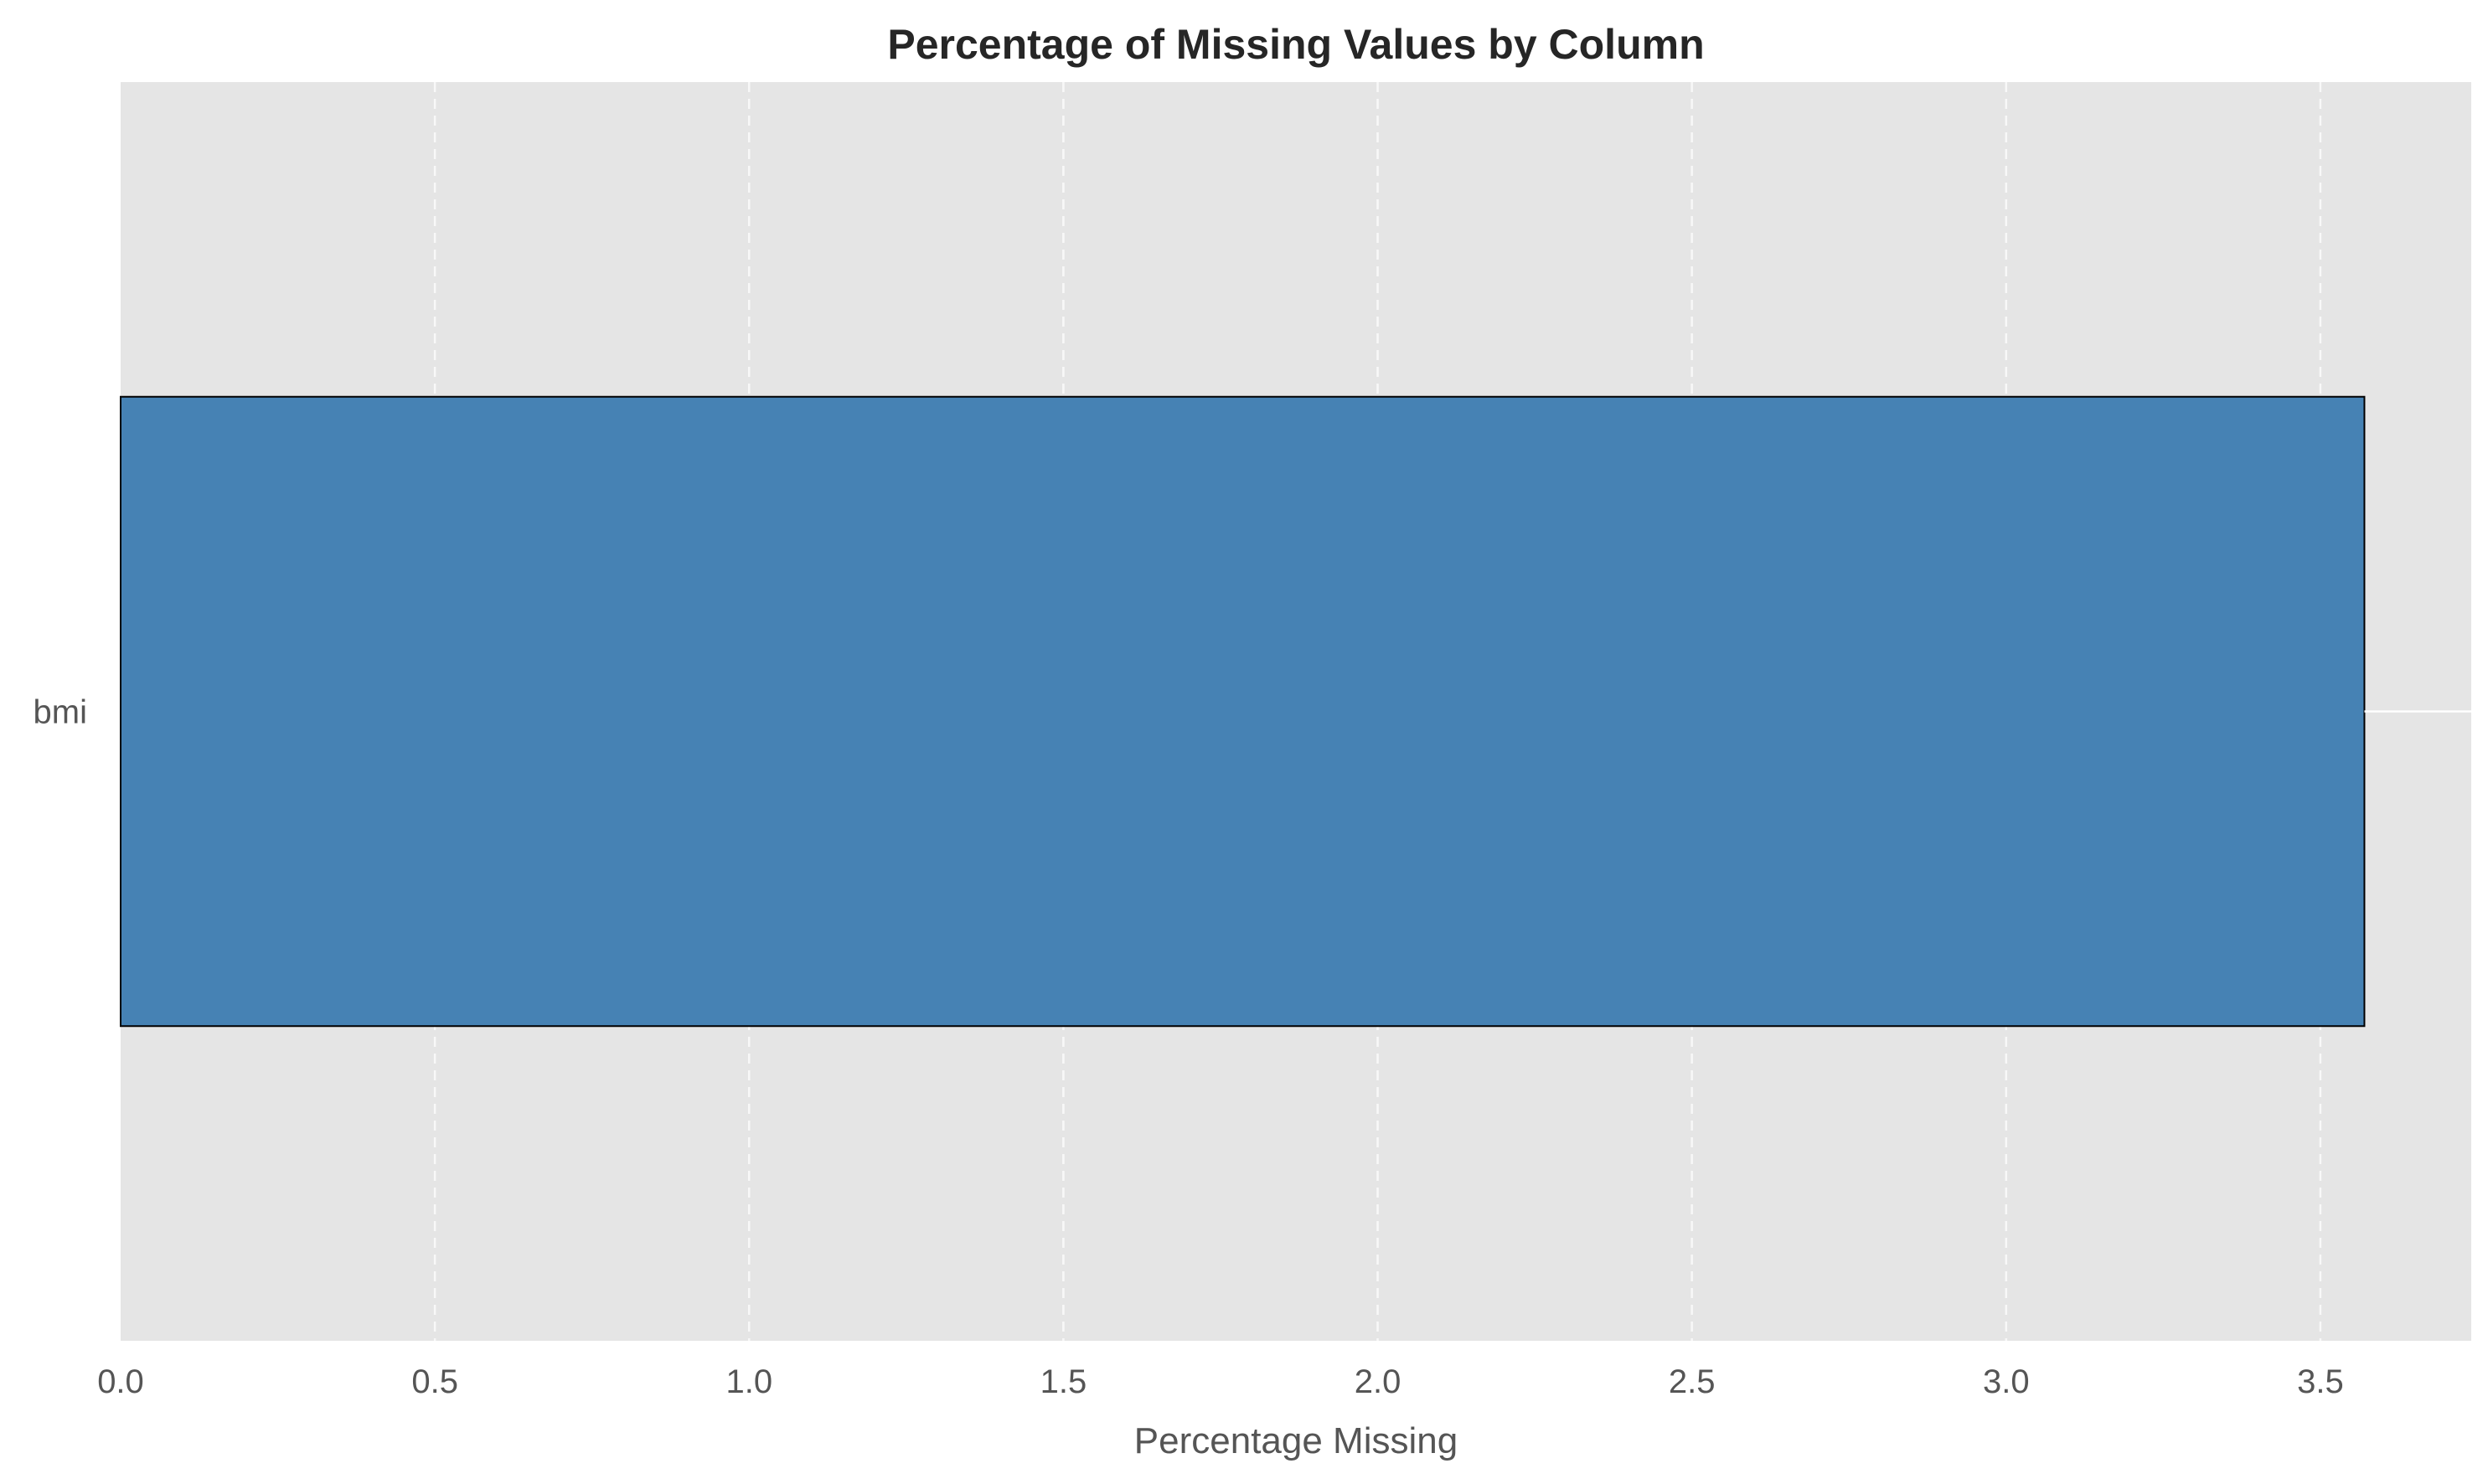  What do you see at coordinates (749, 1381) in the screenshot?
I see `x-tick-label: 1.0` at bounding box center [749, 1381].